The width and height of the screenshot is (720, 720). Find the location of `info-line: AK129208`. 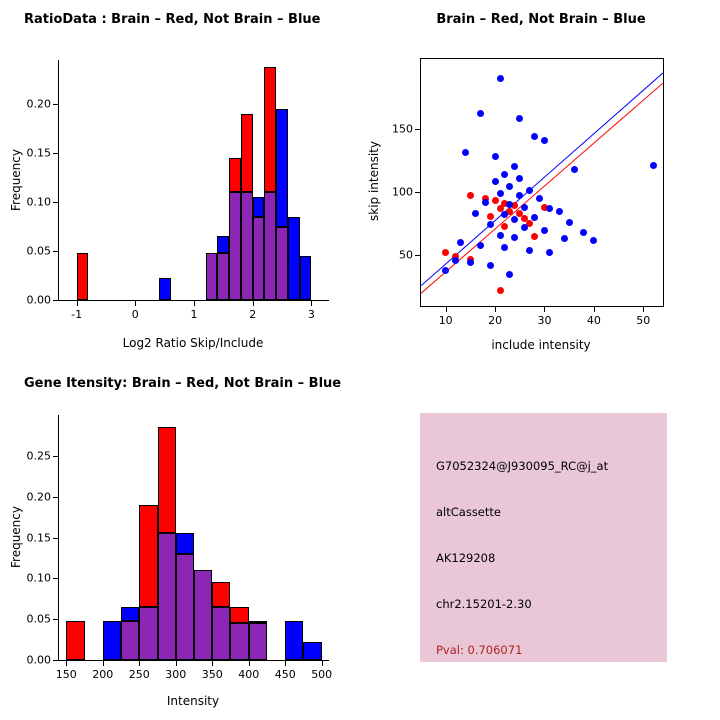

info-line: AK129208 is located at coordinates (466, 558).